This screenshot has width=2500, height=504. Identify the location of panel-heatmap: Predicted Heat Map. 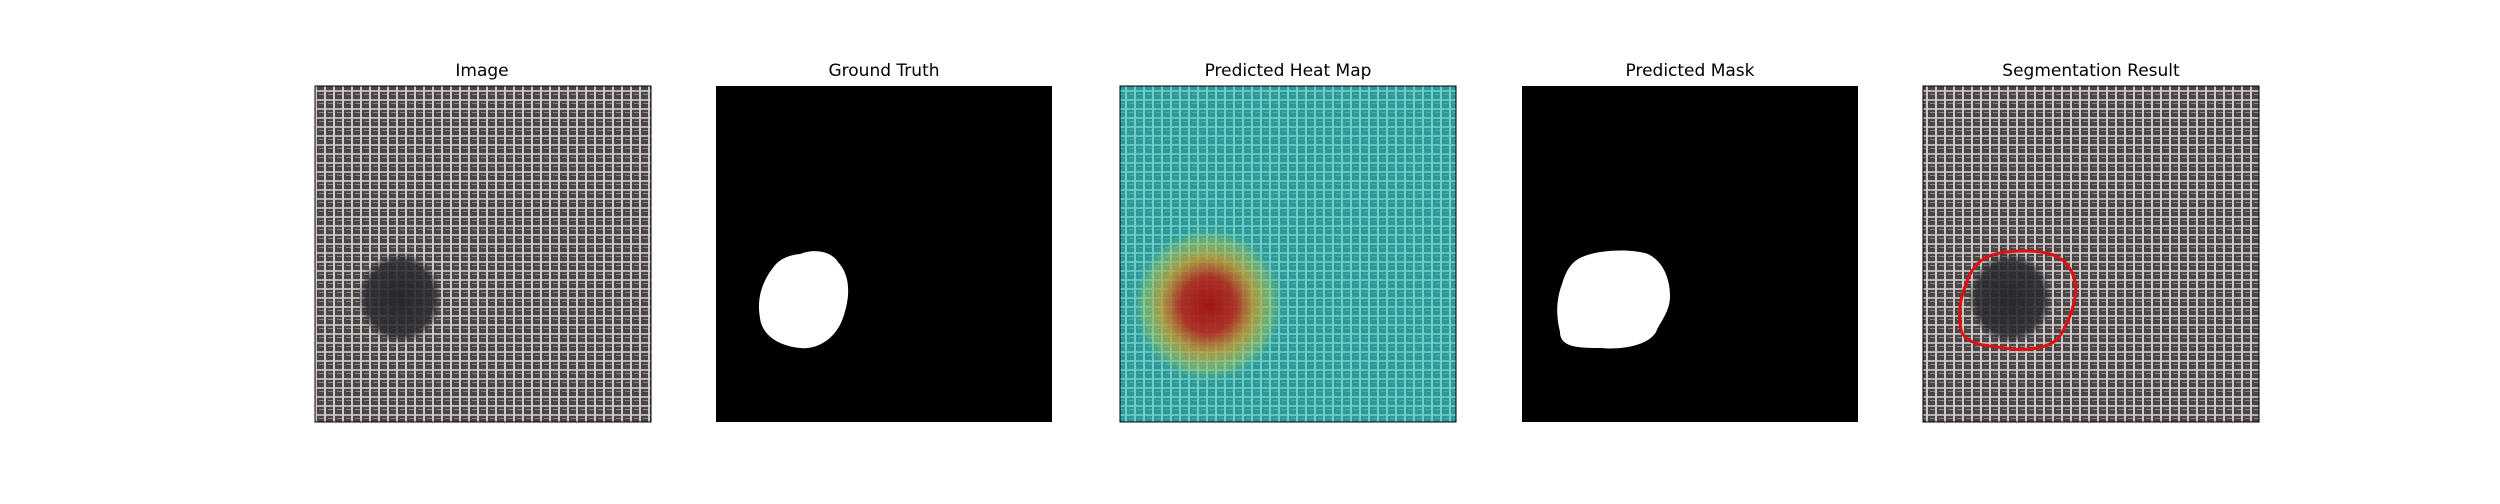
(1288, 242).